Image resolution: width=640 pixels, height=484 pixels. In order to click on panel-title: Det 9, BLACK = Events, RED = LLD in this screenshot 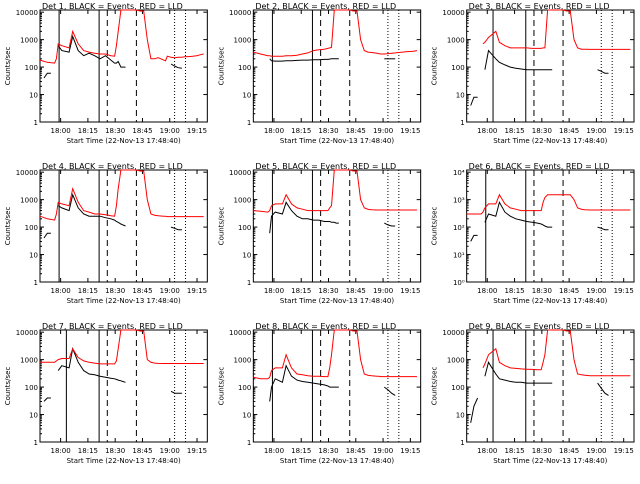, I will do `click(539, 326)`.